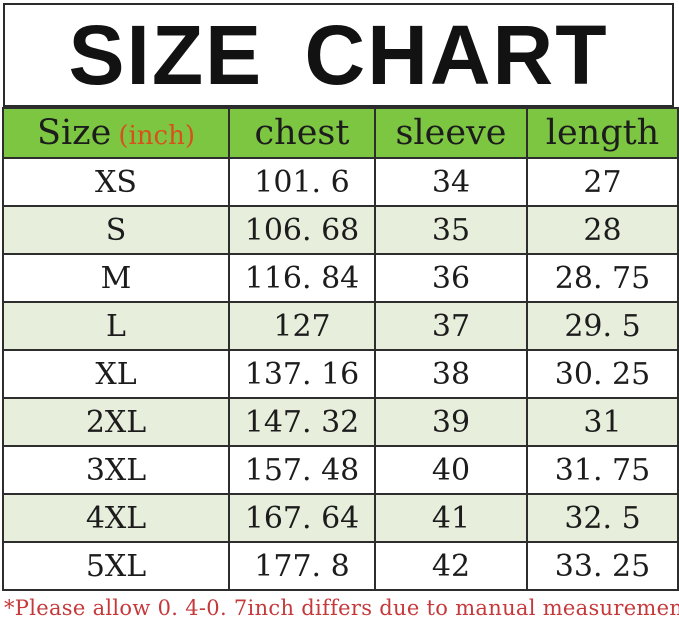  What do you see at coordinates (116, 518) in the screenshot?
I see `cell-size: 4XL` at bounding box center [116, 518].